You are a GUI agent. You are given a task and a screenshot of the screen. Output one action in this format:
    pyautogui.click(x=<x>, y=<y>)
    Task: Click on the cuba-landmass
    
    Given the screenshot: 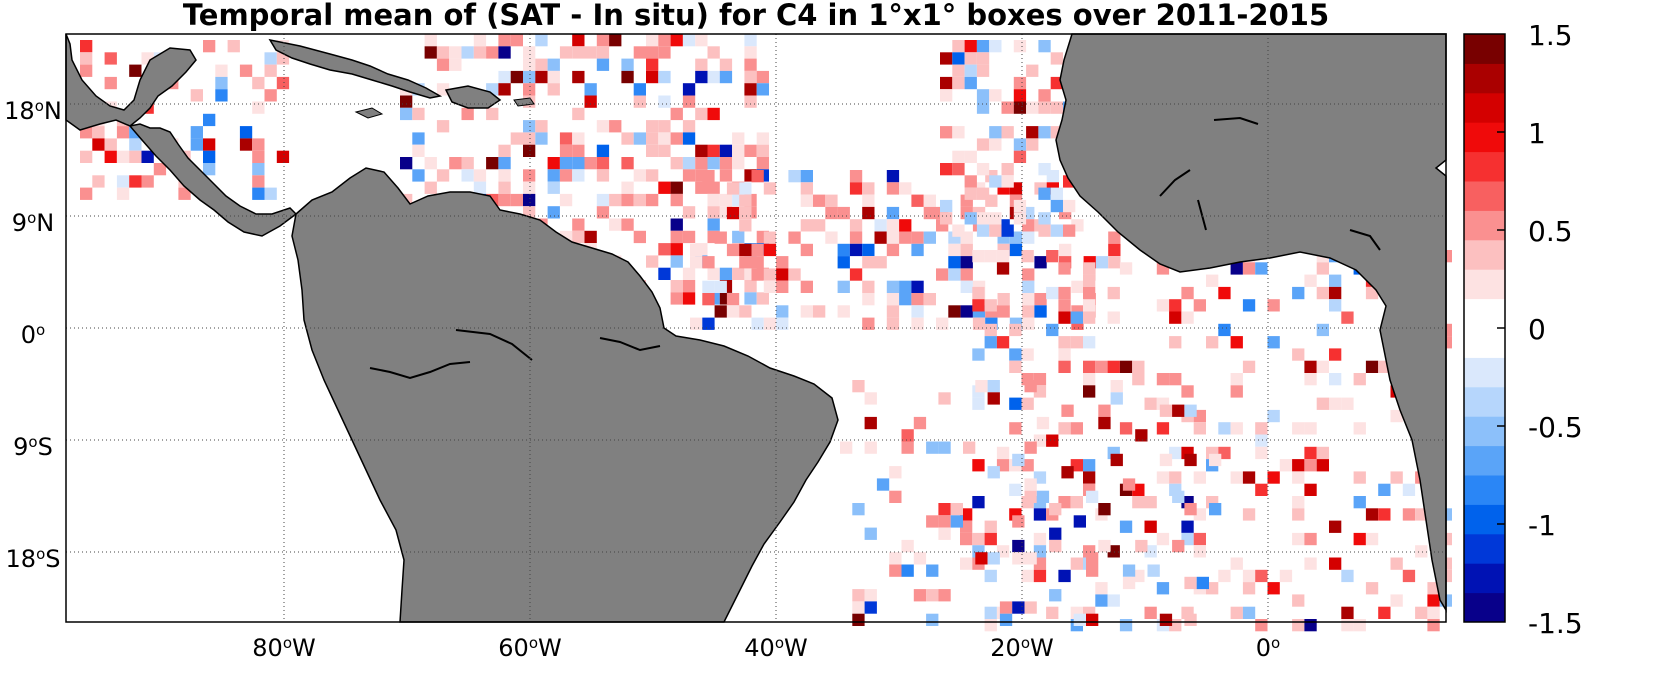 What is the action you would take?
    pyautogui.click(x=355, y=68)
    